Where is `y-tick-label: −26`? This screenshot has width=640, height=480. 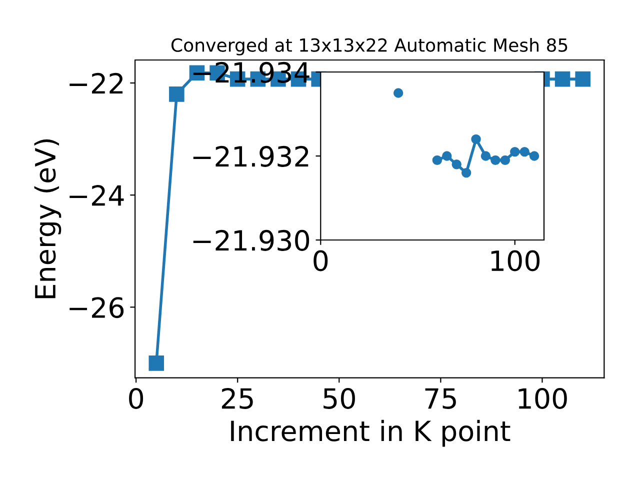 y-tick-label: −26 is located at coordinates (97, 307).